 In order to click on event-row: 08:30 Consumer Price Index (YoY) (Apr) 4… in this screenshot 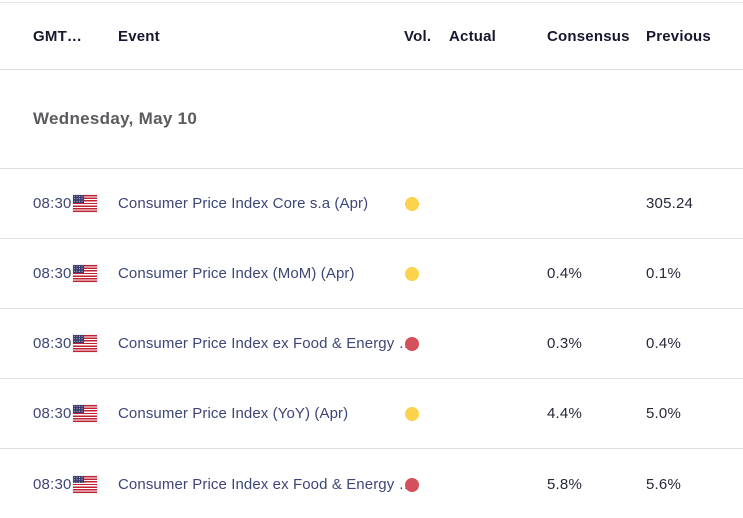, I will do `click(371, 414)`.